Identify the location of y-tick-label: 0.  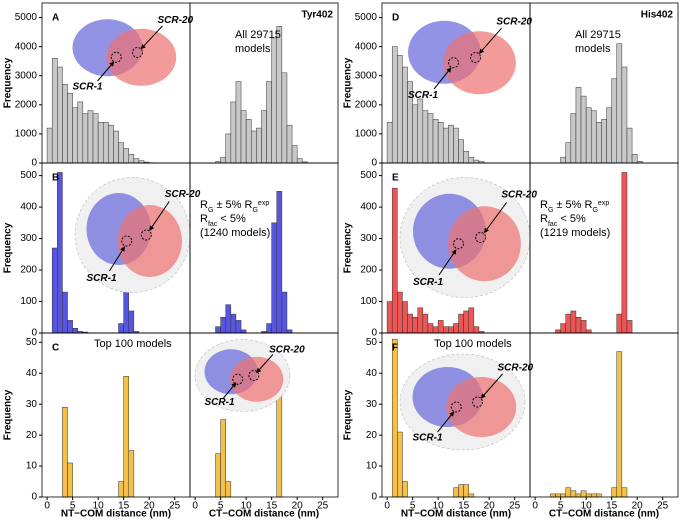
(374, 333).